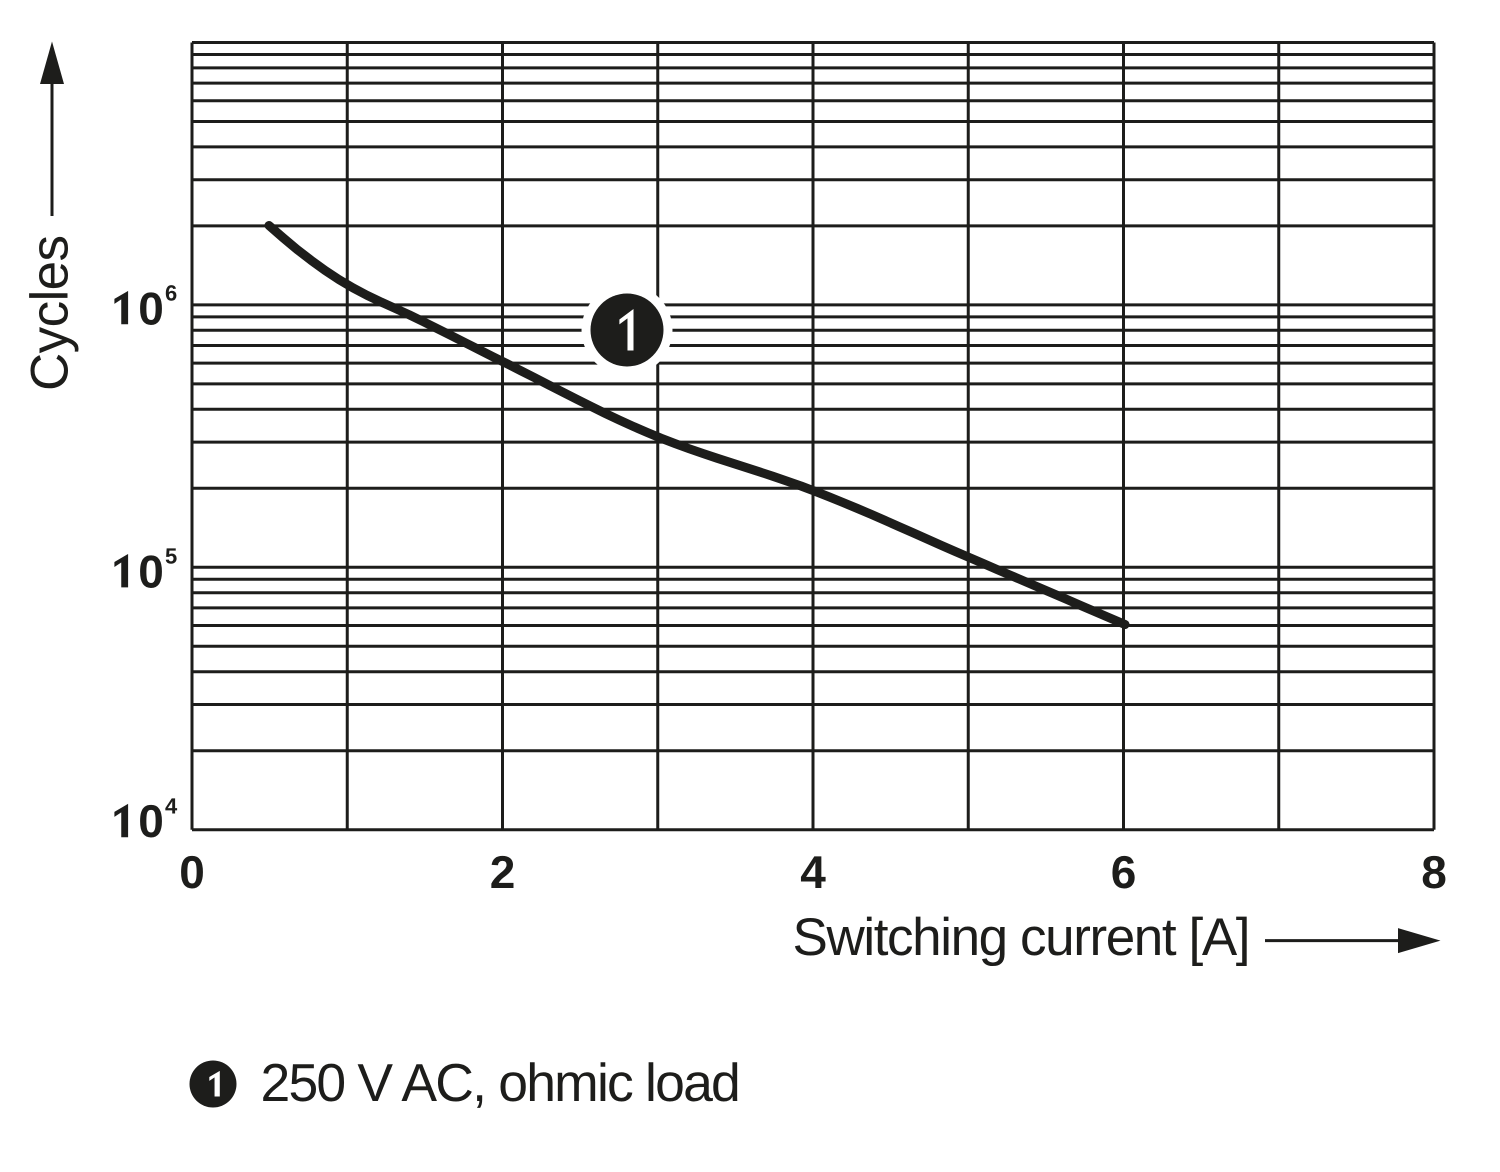 The width and height of the screenshot is (1500, 1172). Describe the element at coordinates (1021, 937) in the screenshot. I see `svg-text: Switching current [A]` at that location.